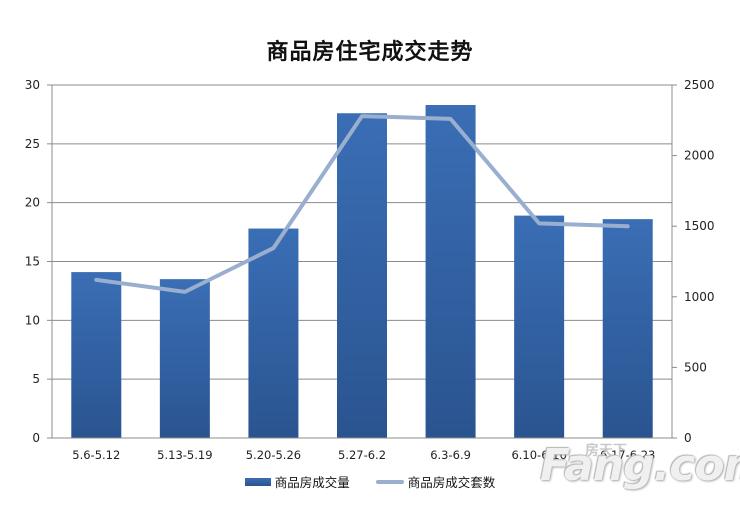 Image resolution: width=740 pixels, height=509 pixels. I want to click on right-axis-labels: 0 500 1000 1500 2000 2500, so click(699, 261).